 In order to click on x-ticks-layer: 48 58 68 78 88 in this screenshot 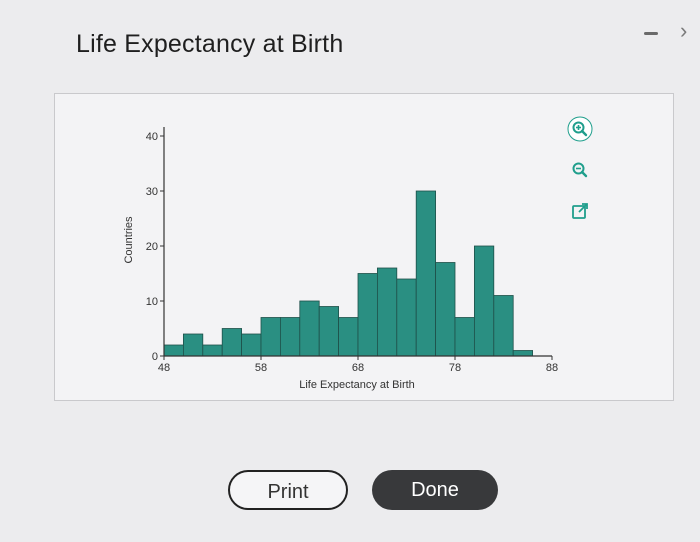, I will do `click(358, 365)`.